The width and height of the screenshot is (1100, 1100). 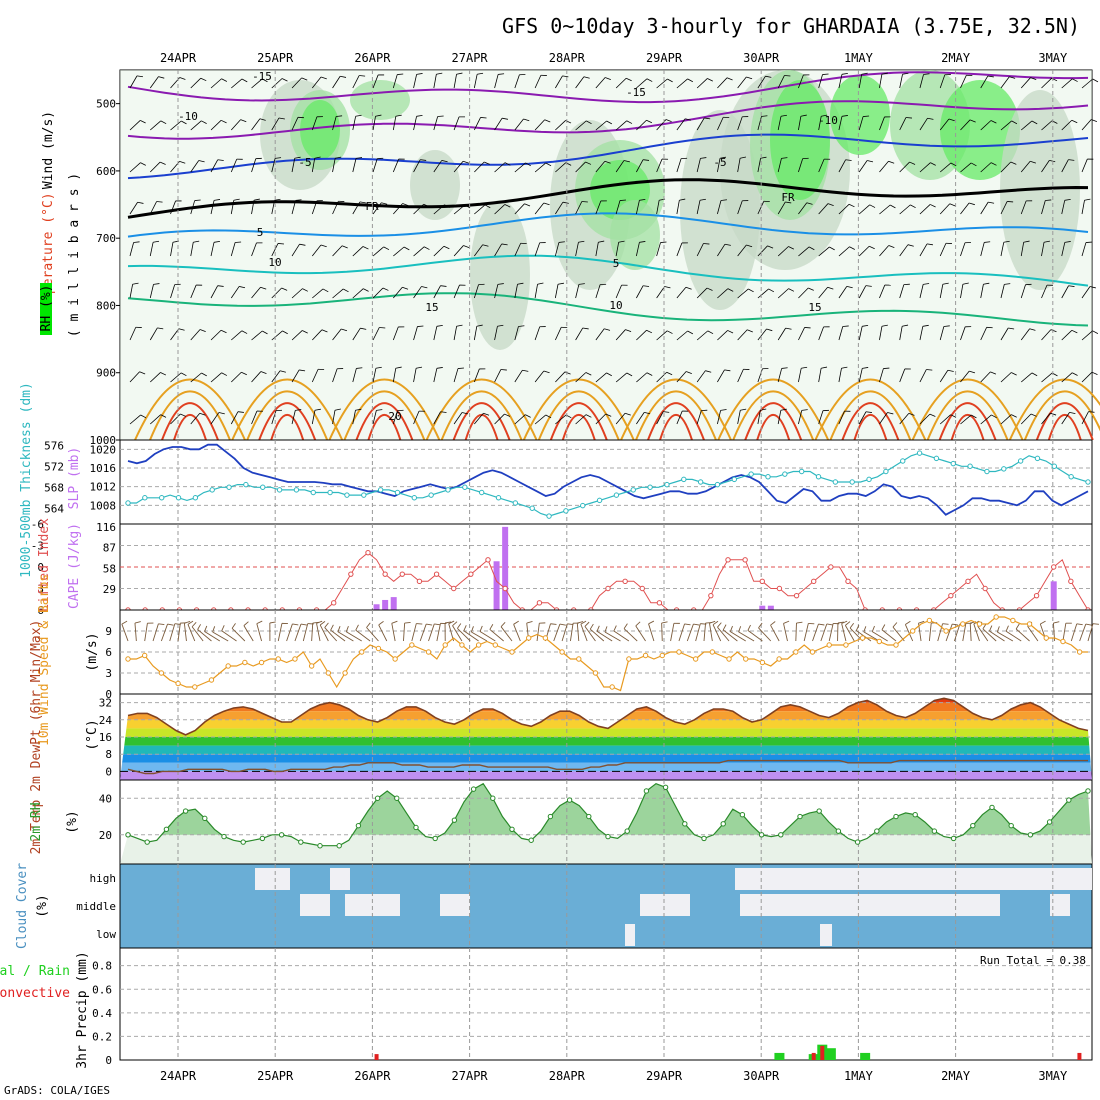 What do you see at coordinates (606, 775) in the screenshot?
I see `temp-band` at bounding box center [606, 775].